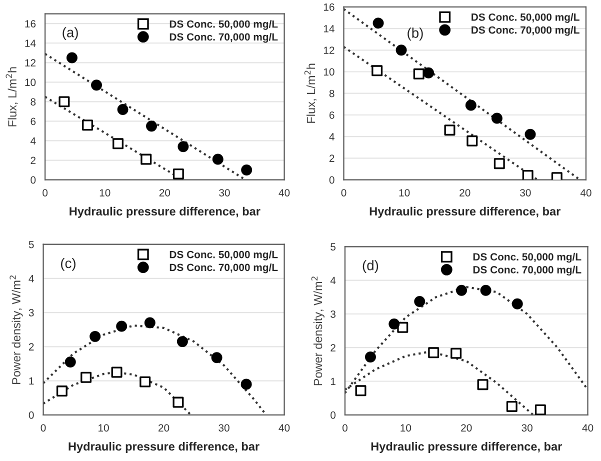  I want to click on y-axis-title: Flux, L/m$^{2}$h, so click(12, 96).